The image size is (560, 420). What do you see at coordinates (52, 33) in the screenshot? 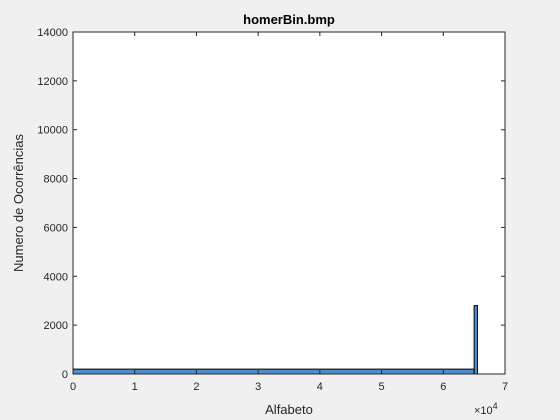
I see `y-tick-label: 14000` at bounding box center [52, 33].